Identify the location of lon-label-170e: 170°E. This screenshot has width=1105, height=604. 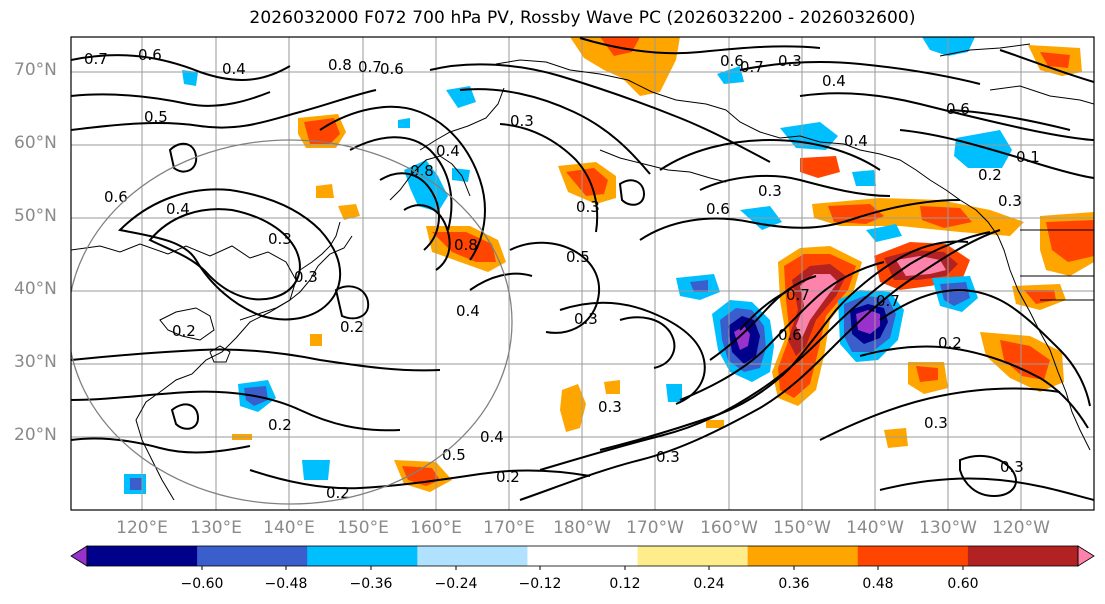
(509, 528).